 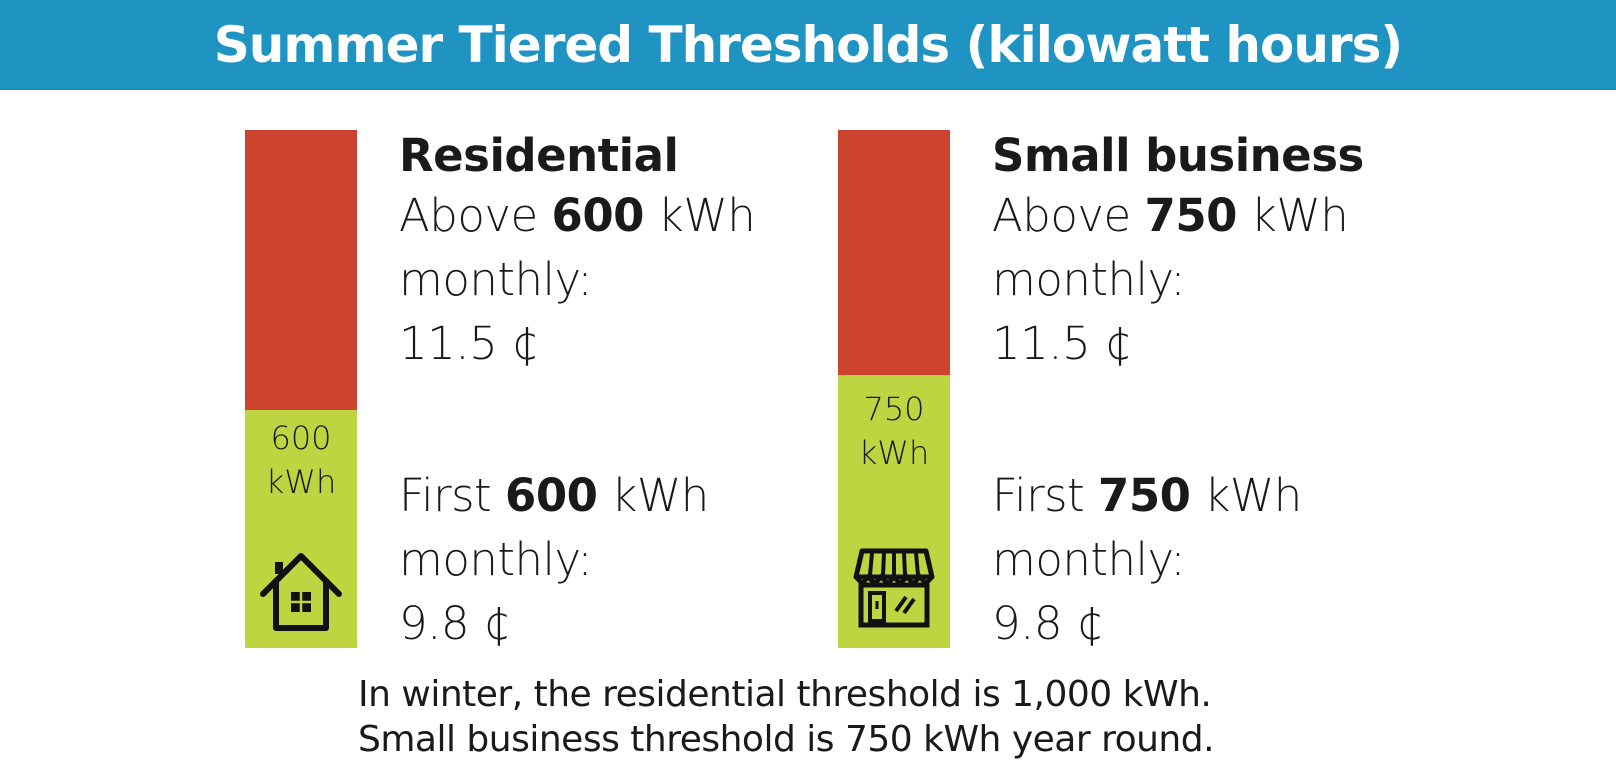 I want to click on storefront-icon, so click(x=894, y=588).